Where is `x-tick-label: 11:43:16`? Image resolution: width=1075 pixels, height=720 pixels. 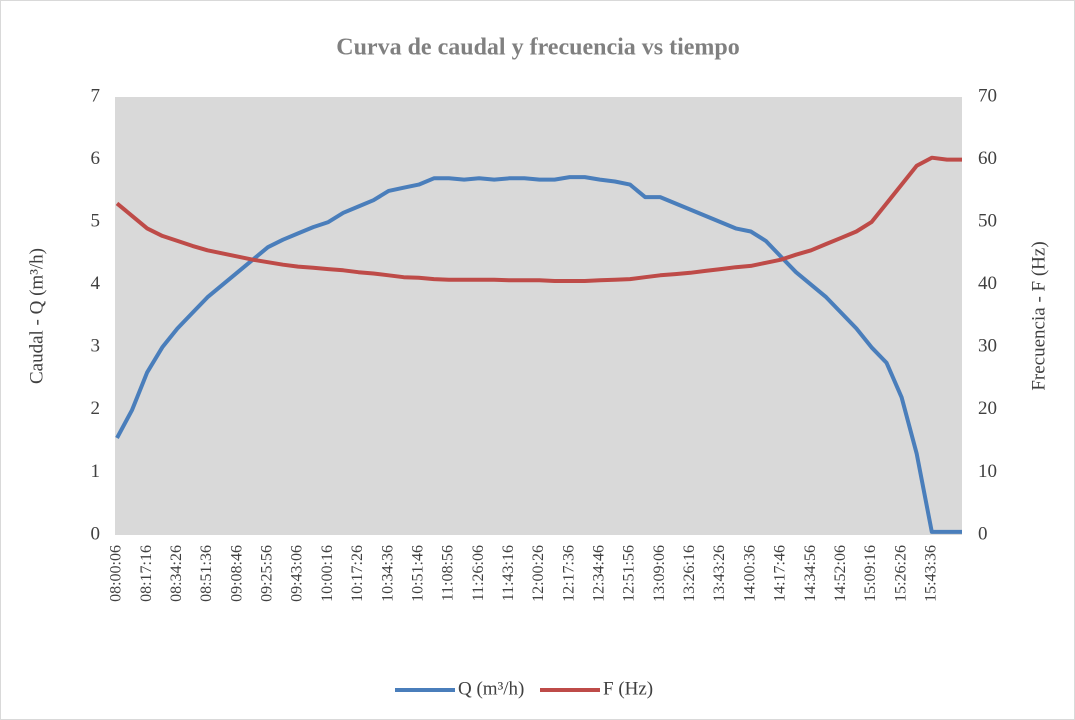
x-tick-label: 11:43:16 is located at coordinates (508, 573).